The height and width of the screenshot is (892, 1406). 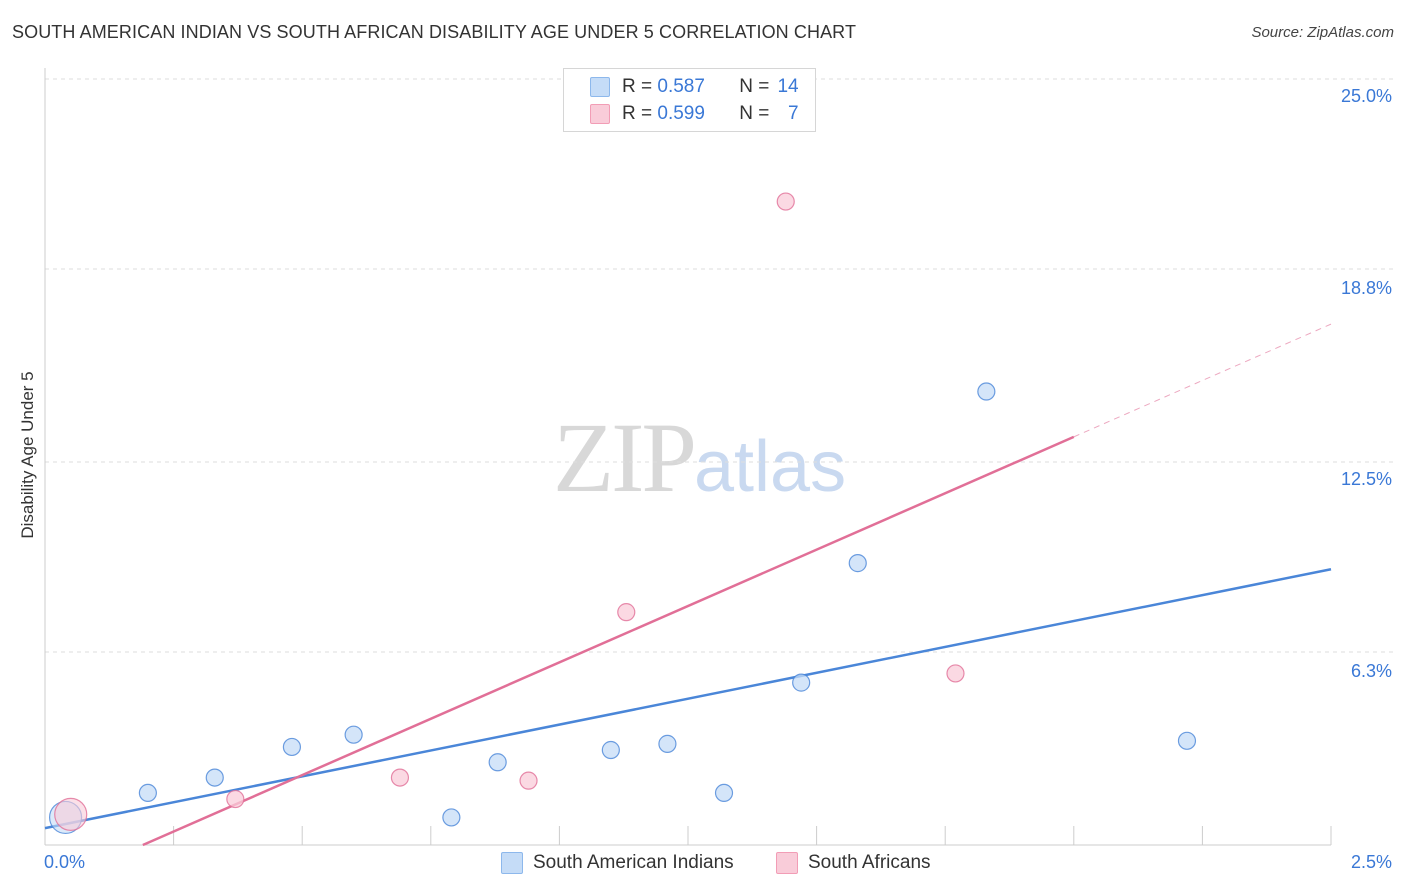 I want to click on y-tick-label: 25.0%, so click(x=1366, y=96).